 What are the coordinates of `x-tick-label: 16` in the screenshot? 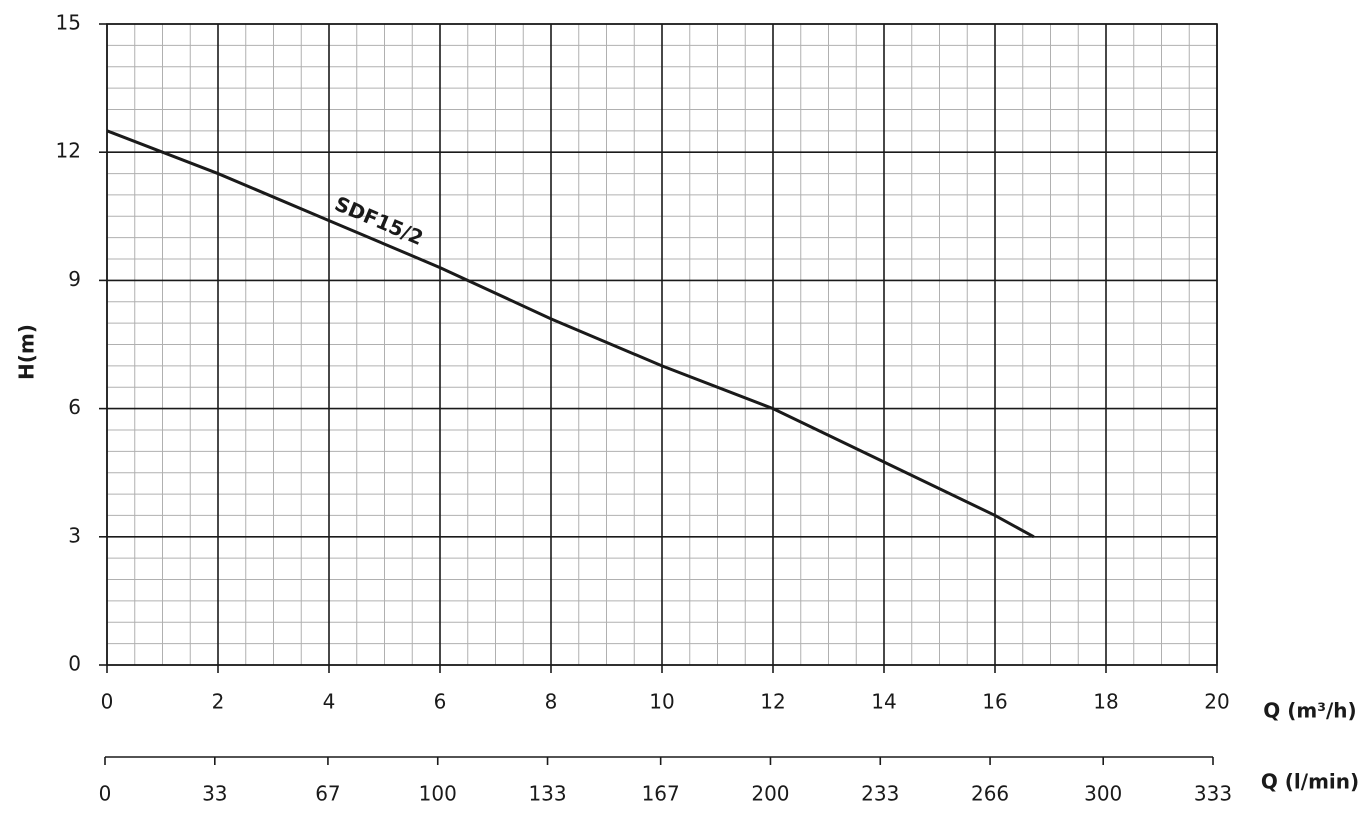 It's located at (994, 702).